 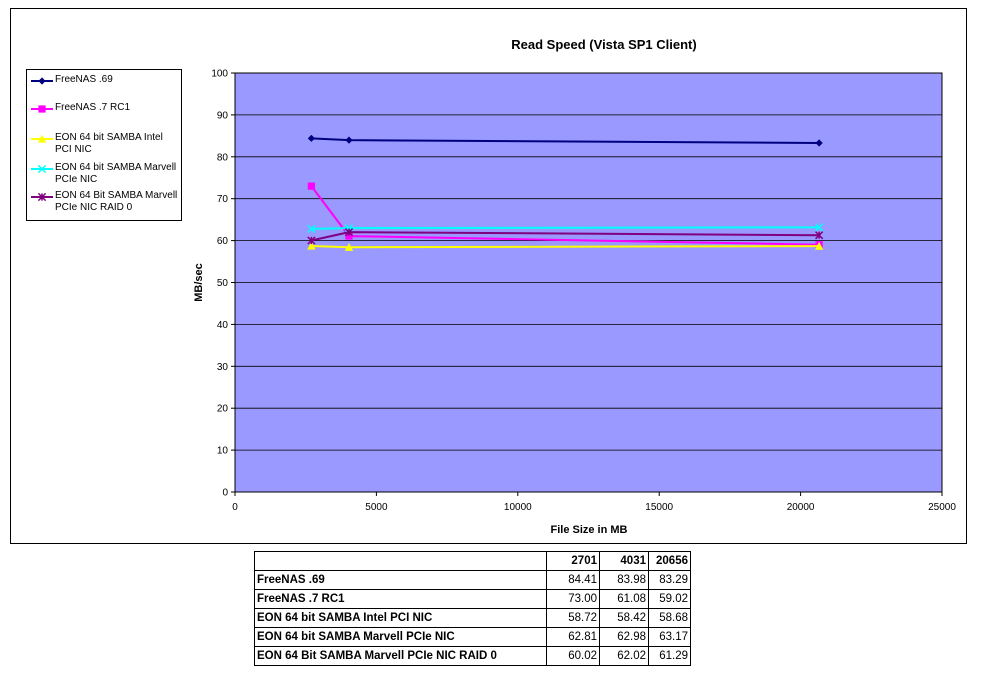 What do you see at coordinates (235, 507) in the screenshot?
I see `x-tick-label: 0` at bounding box center [235, 507].